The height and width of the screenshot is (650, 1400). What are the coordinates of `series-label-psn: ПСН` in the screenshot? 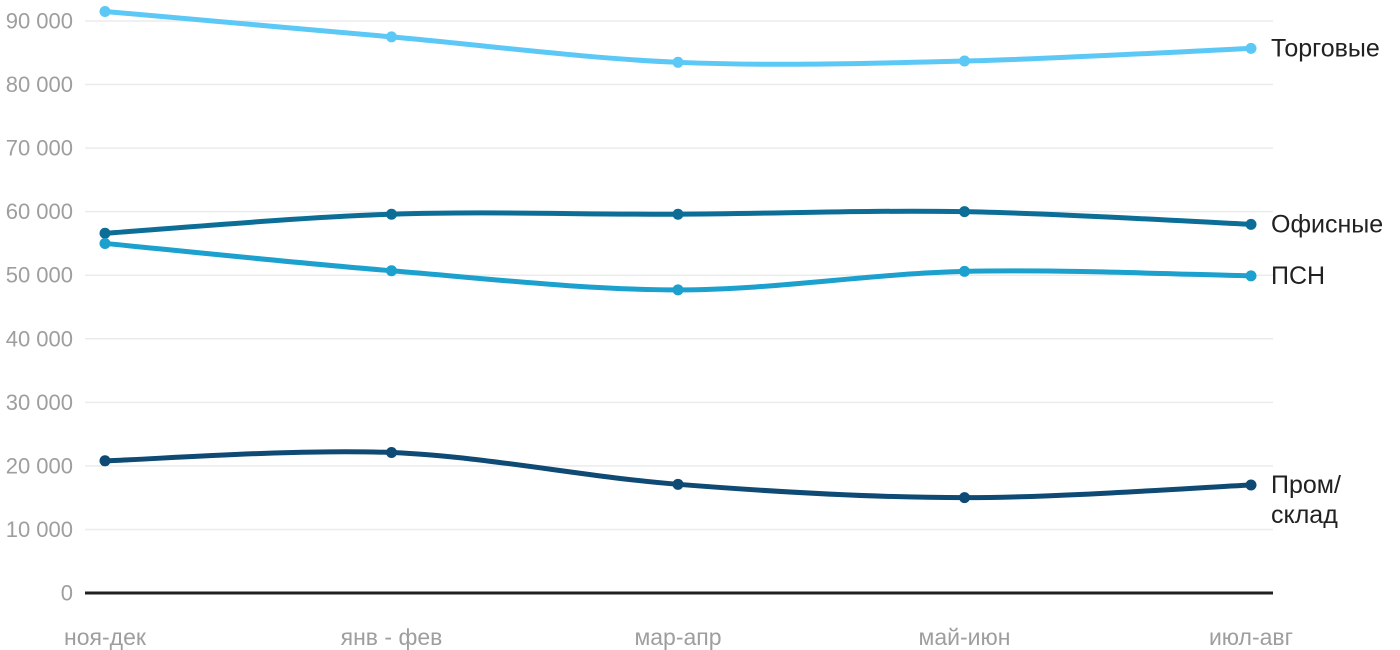 It's located at (1298, 276).